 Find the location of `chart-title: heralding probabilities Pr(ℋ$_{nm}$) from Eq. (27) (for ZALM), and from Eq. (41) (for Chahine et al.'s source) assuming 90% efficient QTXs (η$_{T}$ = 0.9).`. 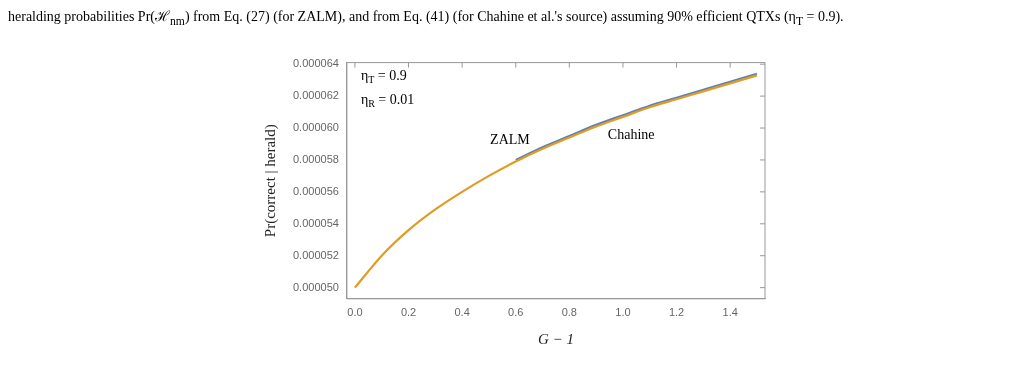

chart-title: heralding probabilities Pr(ℋ$_{nm}$) from Eq. (27) (for ZALM), and from Eq. (41) (for Chahine et al.'s source) assuming 90% efficient QTXs (η$_{T}$ = 0.9). is located at coordinates (426, 19).